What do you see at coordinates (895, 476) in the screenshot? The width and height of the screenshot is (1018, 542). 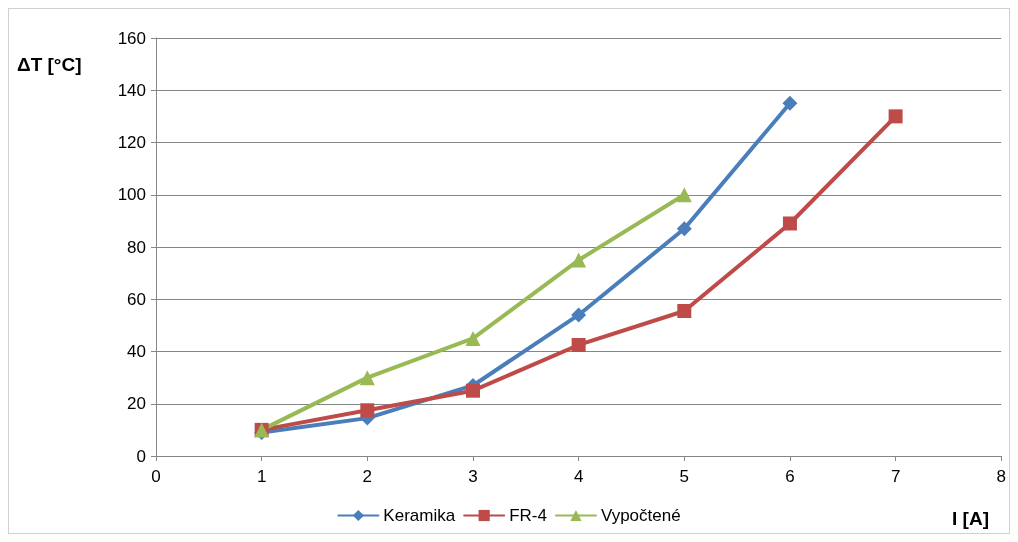 I see `x-tick-label: 7` at bounding box center [895, 476].